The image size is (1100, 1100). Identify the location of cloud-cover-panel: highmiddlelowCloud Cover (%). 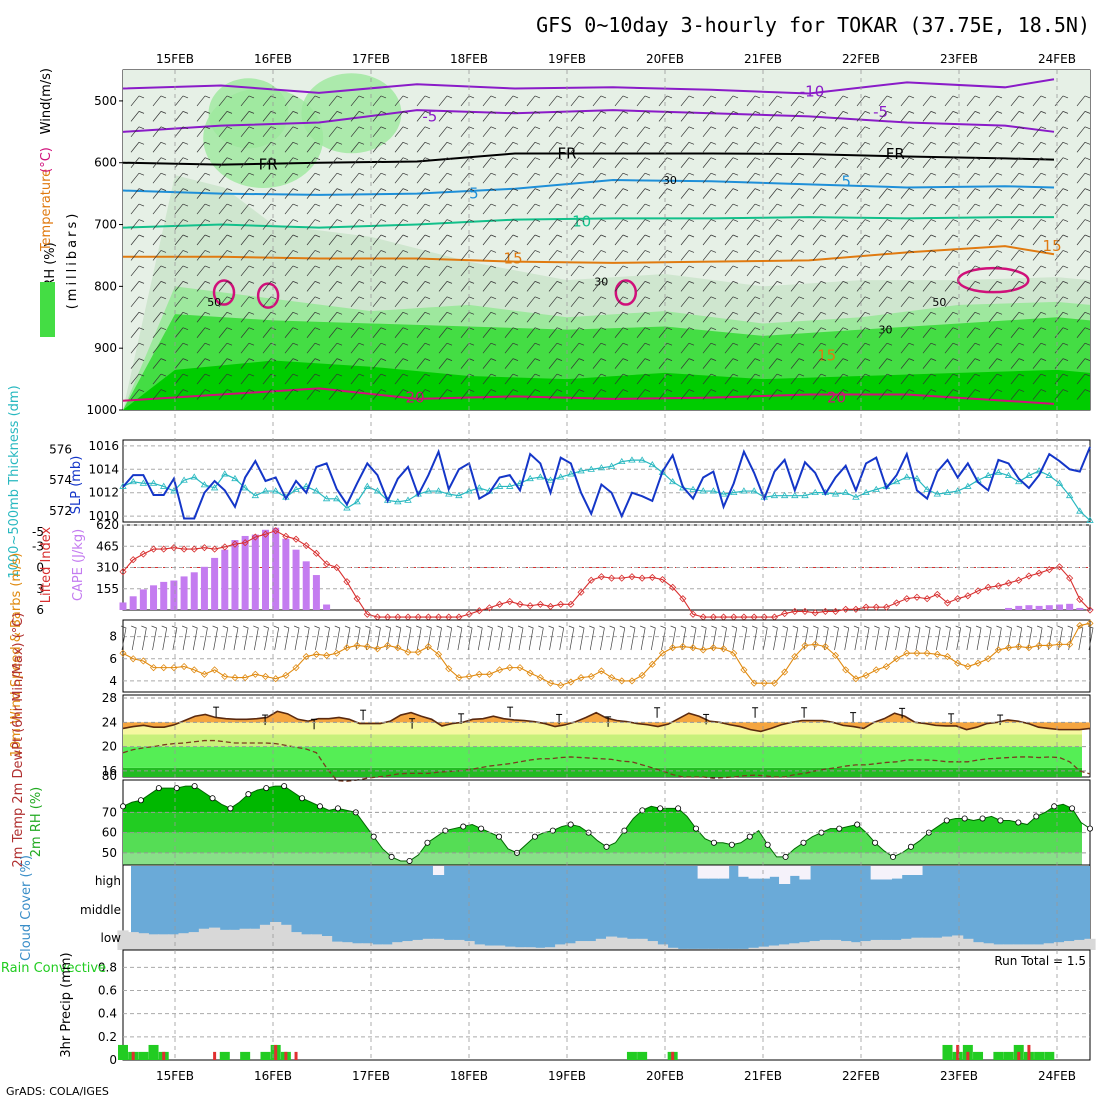
(557, 908).